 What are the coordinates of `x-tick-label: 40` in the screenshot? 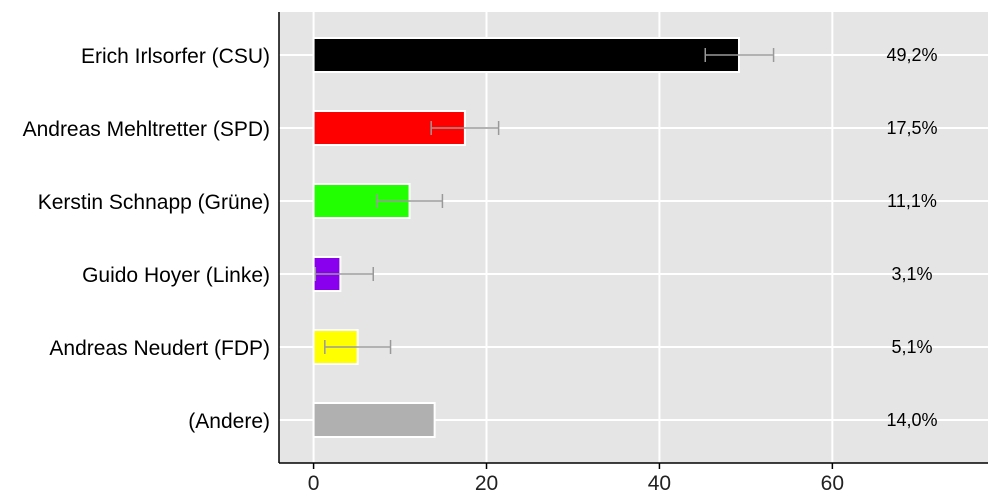 It's located at (659, 483).